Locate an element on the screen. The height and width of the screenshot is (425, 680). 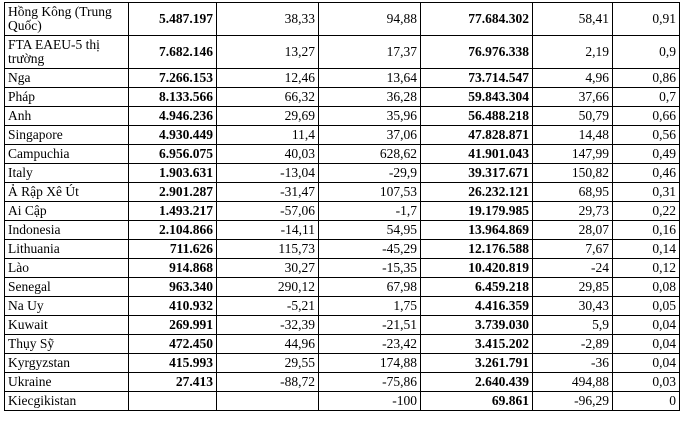
cumulative-change-cell: 29,85 is located at coordinates (572, 287).